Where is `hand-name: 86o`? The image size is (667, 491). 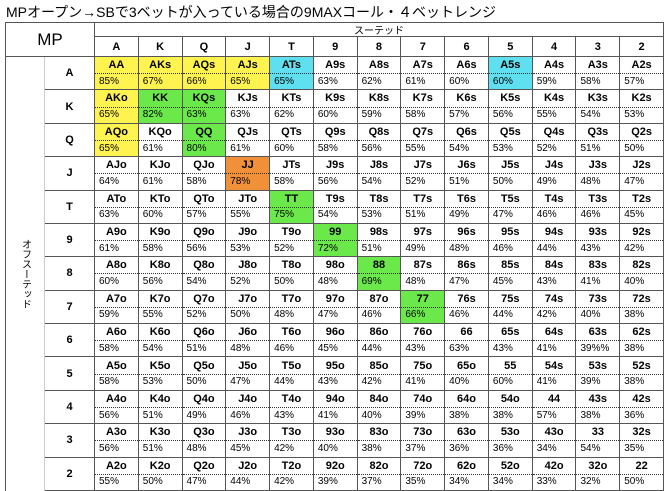
hand-name: 86o is located at coordinates (379, 333).